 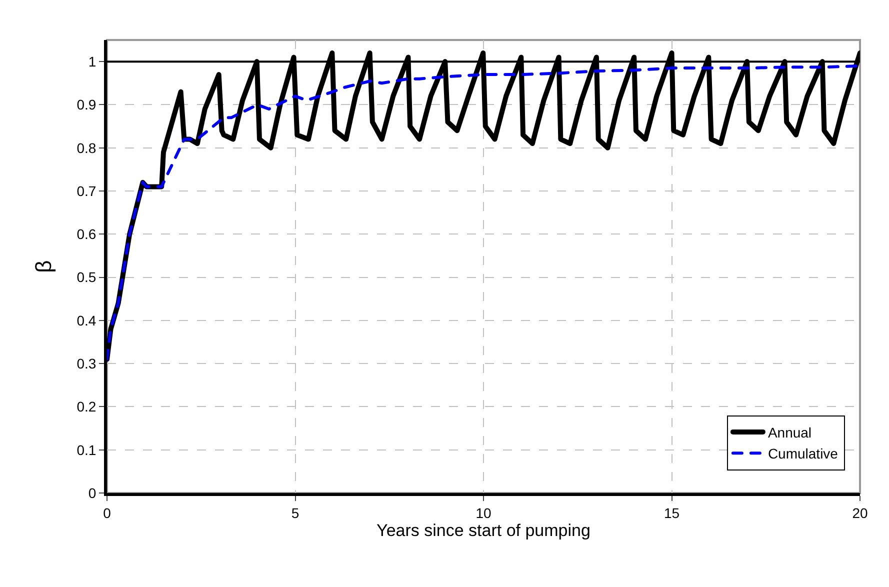 I want to click on y-tick-label: 1, so click(x=92, y=61).